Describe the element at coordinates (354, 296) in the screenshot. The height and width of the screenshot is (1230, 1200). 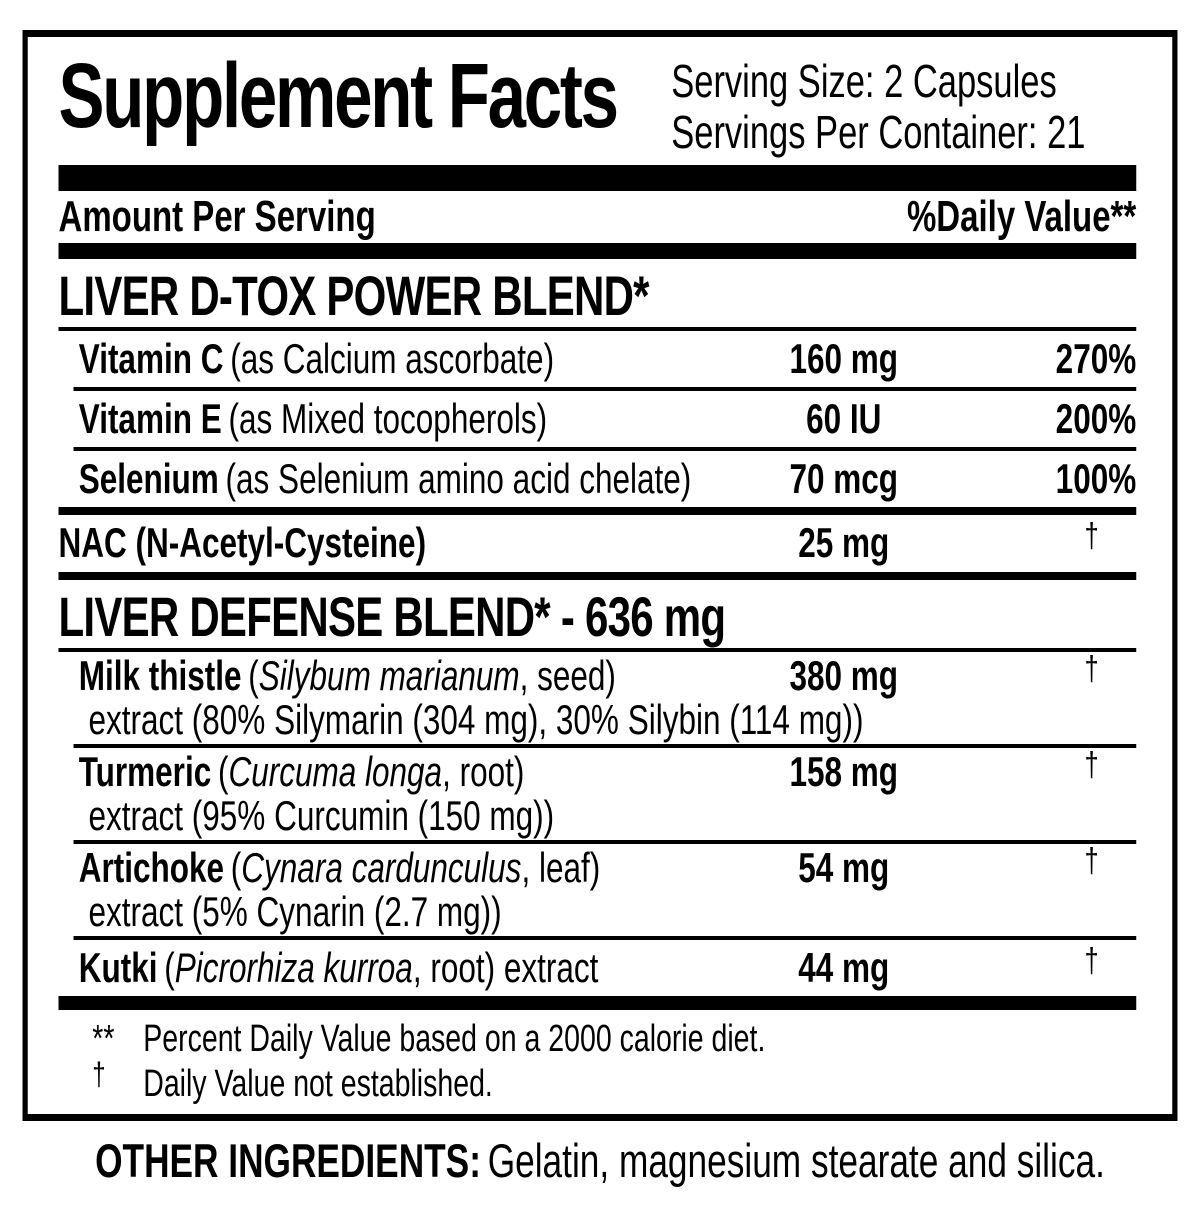
I see `section-title-dtox-blend: LIVER D-TOX POWER BLEND*` at that location.